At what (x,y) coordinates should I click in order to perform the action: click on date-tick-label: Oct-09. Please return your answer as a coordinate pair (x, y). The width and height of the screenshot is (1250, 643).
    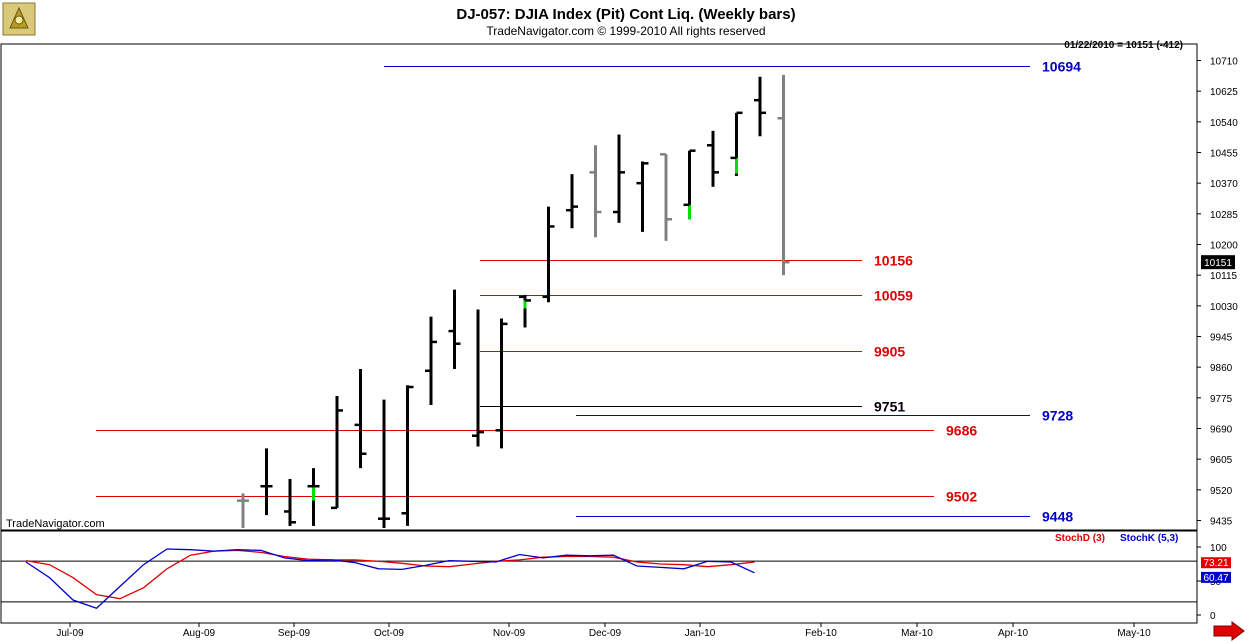
    Looking at the image, I should click on (389, 633).